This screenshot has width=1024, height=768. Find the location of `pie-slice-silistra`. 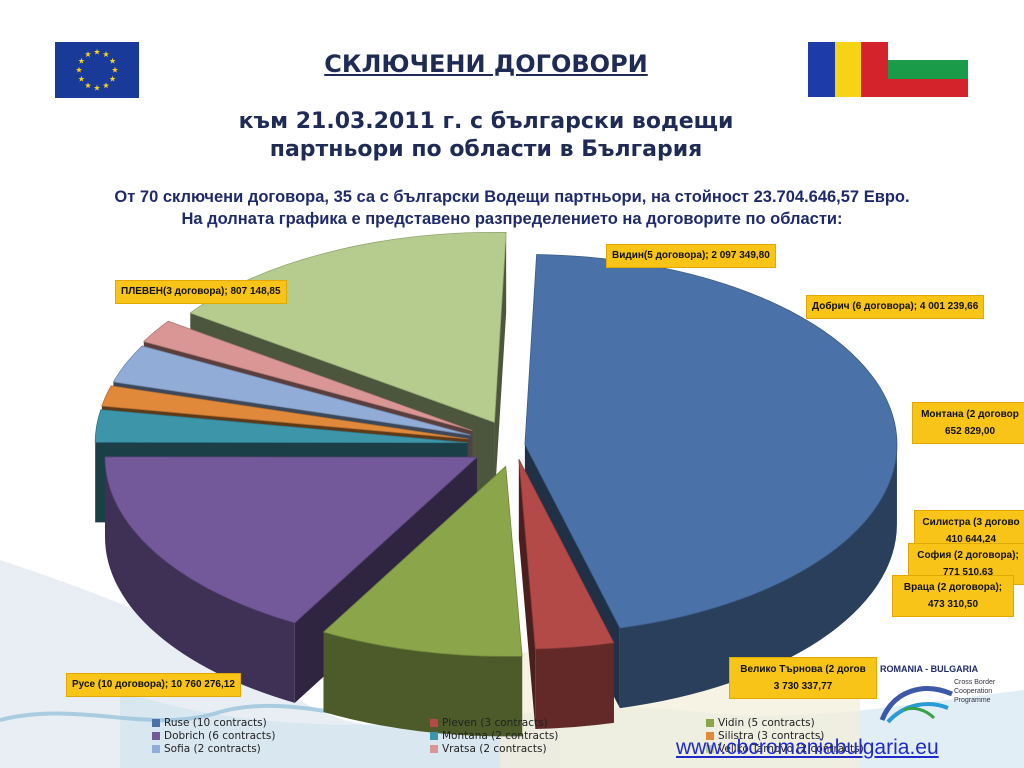

pie-slice-silistra is located at coordinates (285, 412).